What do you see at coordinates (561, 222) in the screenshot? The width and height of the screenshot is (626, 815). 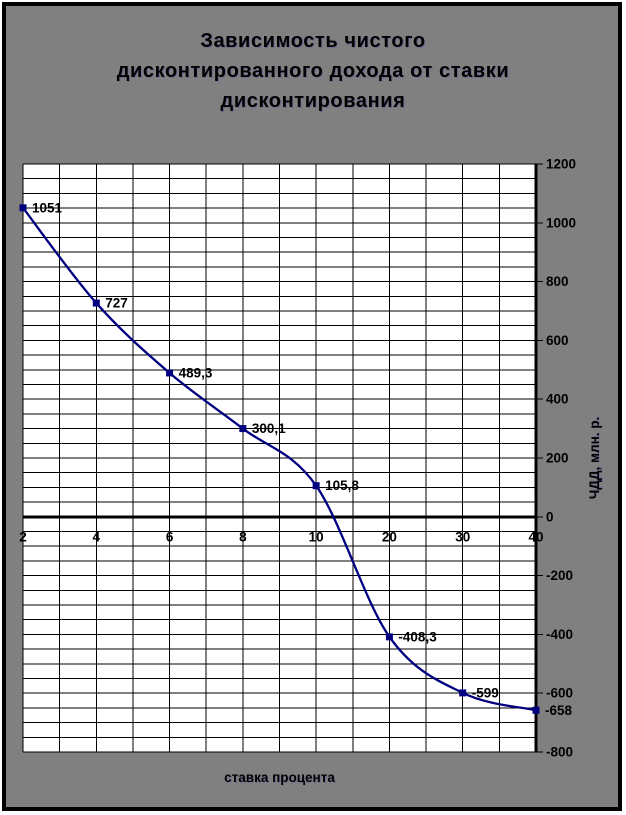 I see `y-tick-label: 1000` at bounding box center [561, 222].